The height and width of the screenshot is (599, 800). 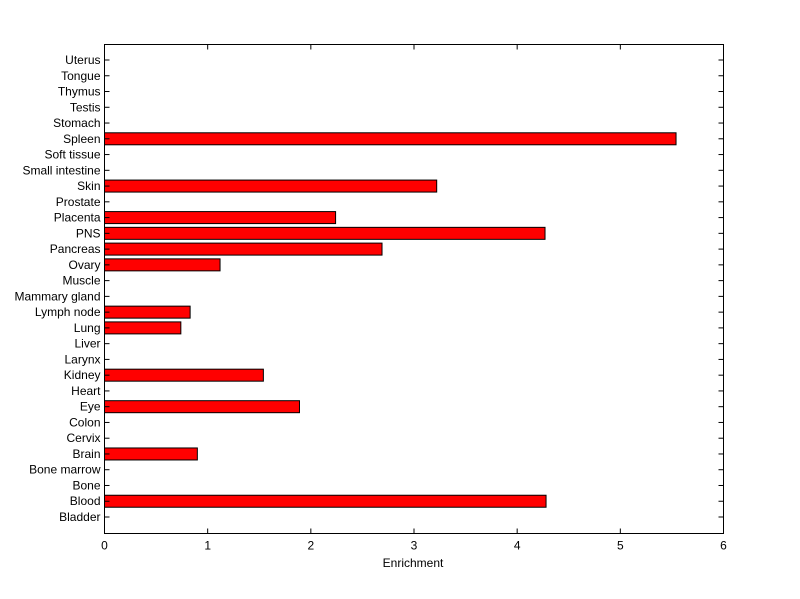 What do you see at coordinates (57, 296) in the screenshot?
I see `y-tick-label-mammary-gland: Mammary gland` at bounding box center [57, 296].